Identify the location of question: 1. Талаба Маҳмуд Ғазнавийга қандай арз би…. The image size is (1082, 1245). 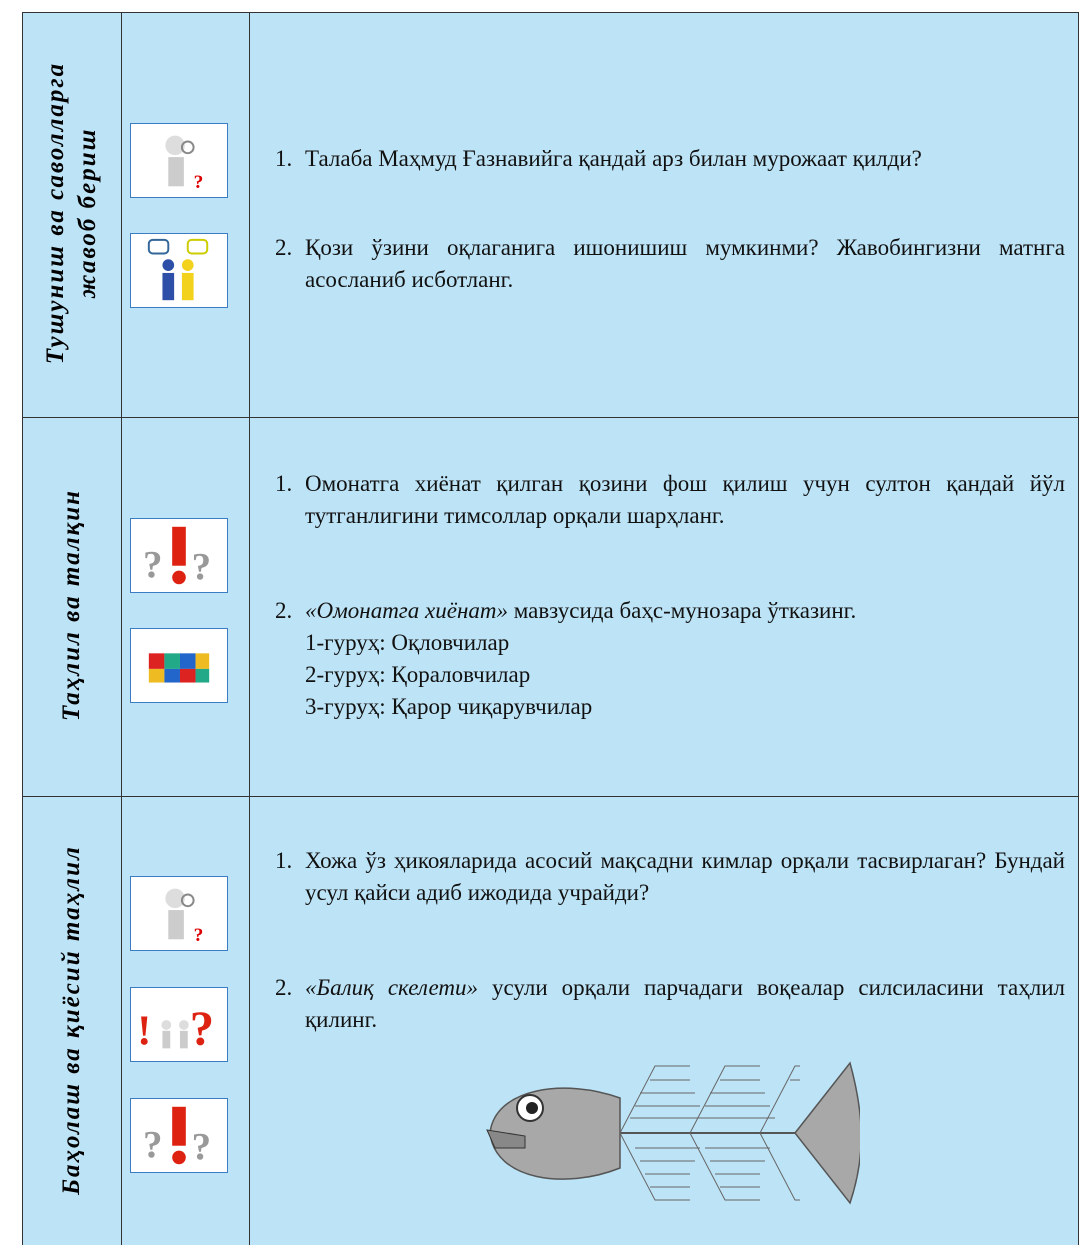
(670, 159).